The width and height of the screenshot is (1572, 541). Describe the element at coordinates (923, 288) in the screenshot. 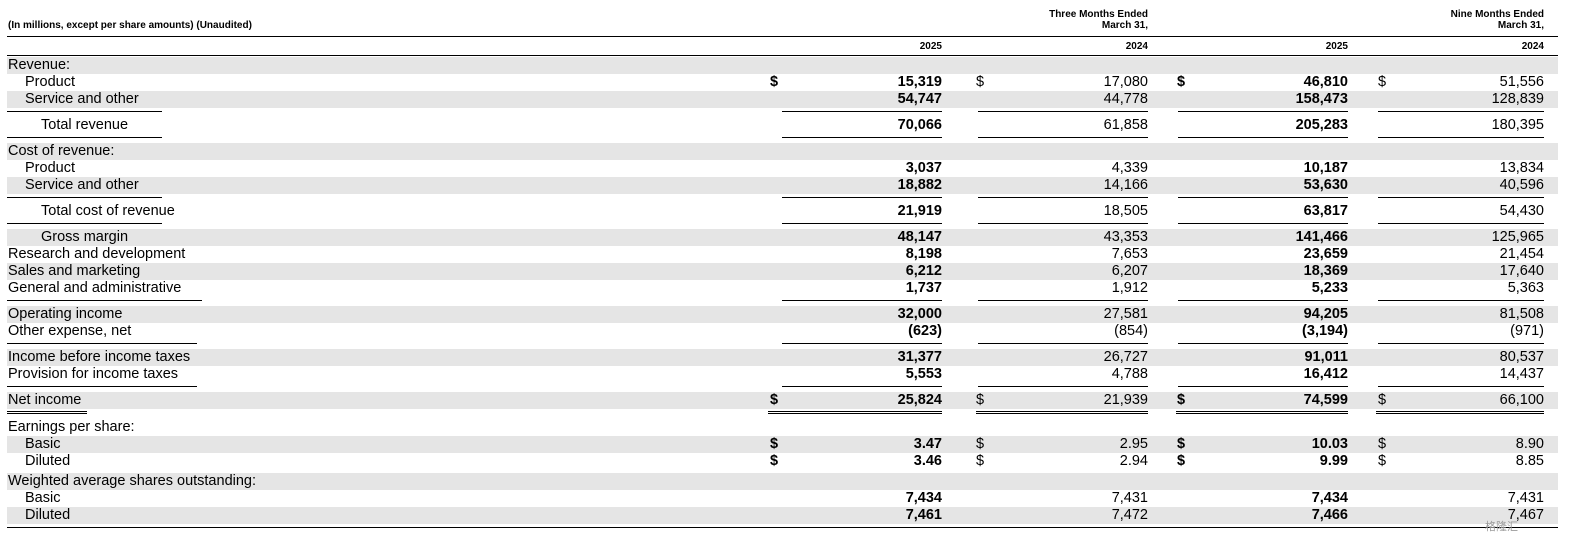

I see `value-cell: 1,737` at that location.